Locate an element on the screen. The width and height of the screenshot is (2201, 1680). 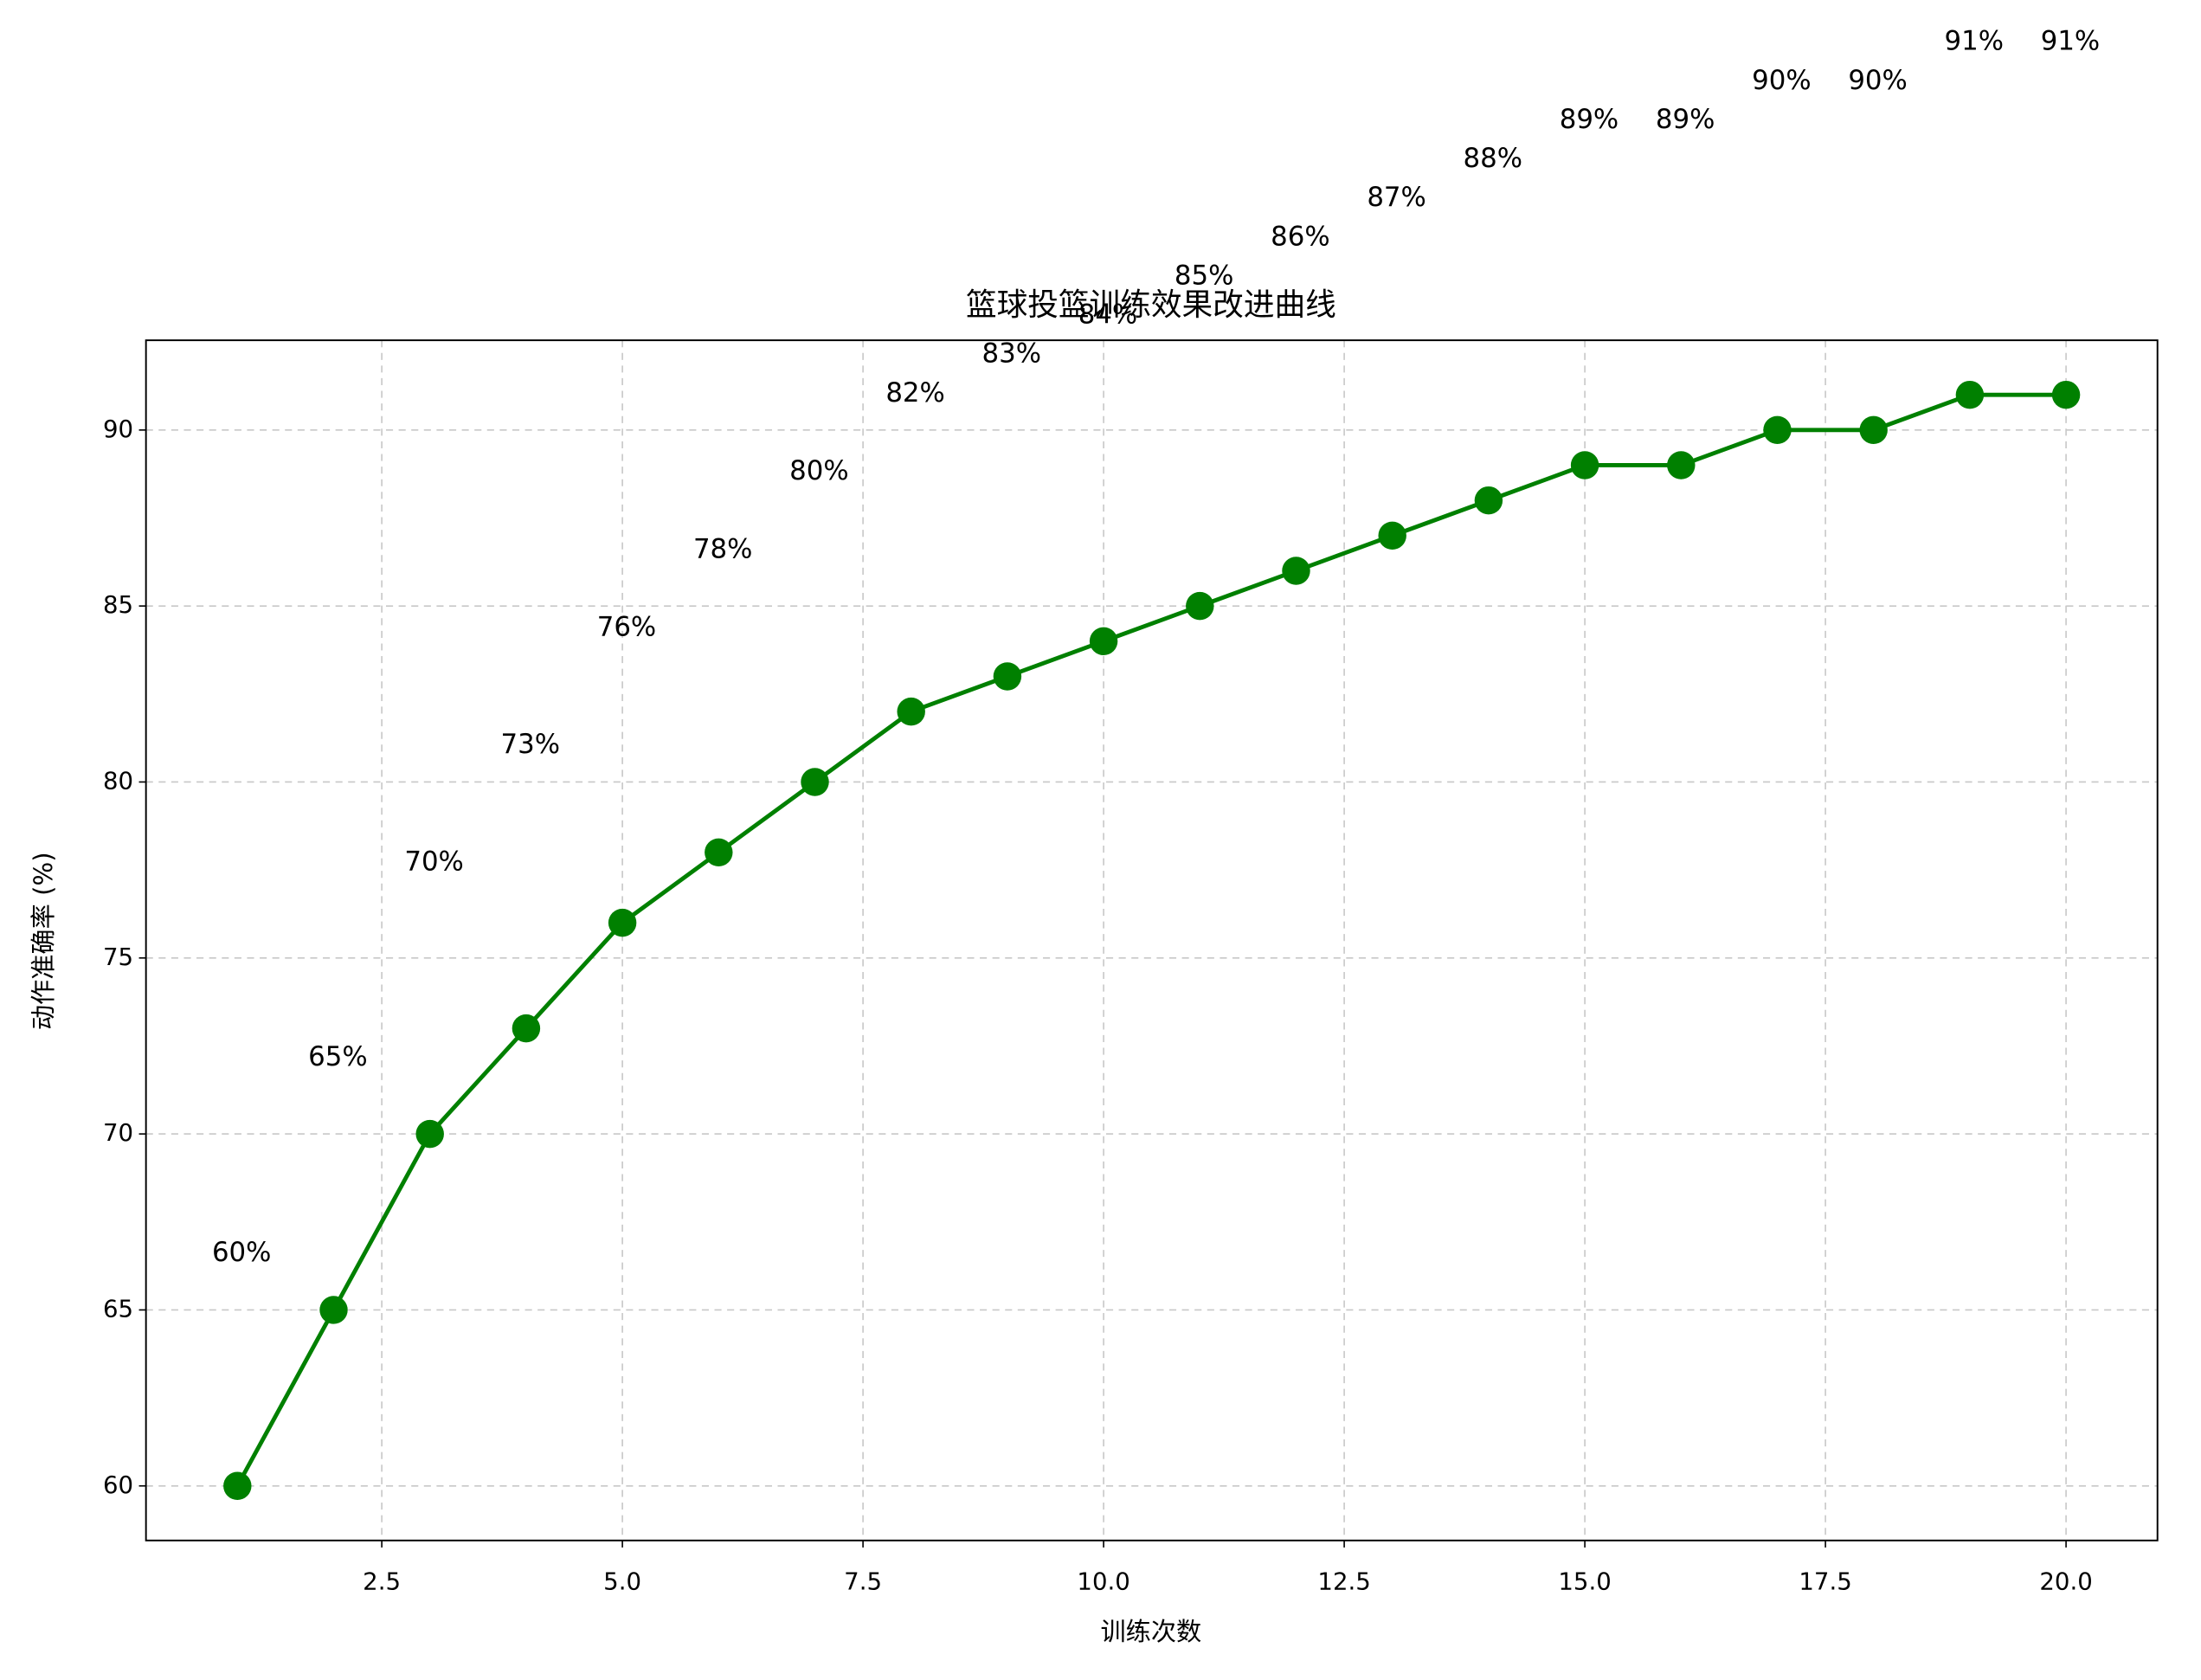
y-tick-label: 60 is located at coordinates (118, 1485).